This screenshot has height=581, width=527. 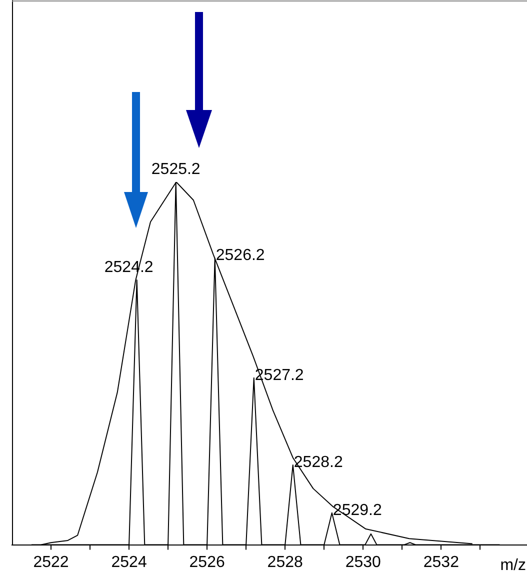 What do you see at coordinates (51, 562) in the screenshot?
I see `x-tick-label: 2522` at bounding box center [51, 562].